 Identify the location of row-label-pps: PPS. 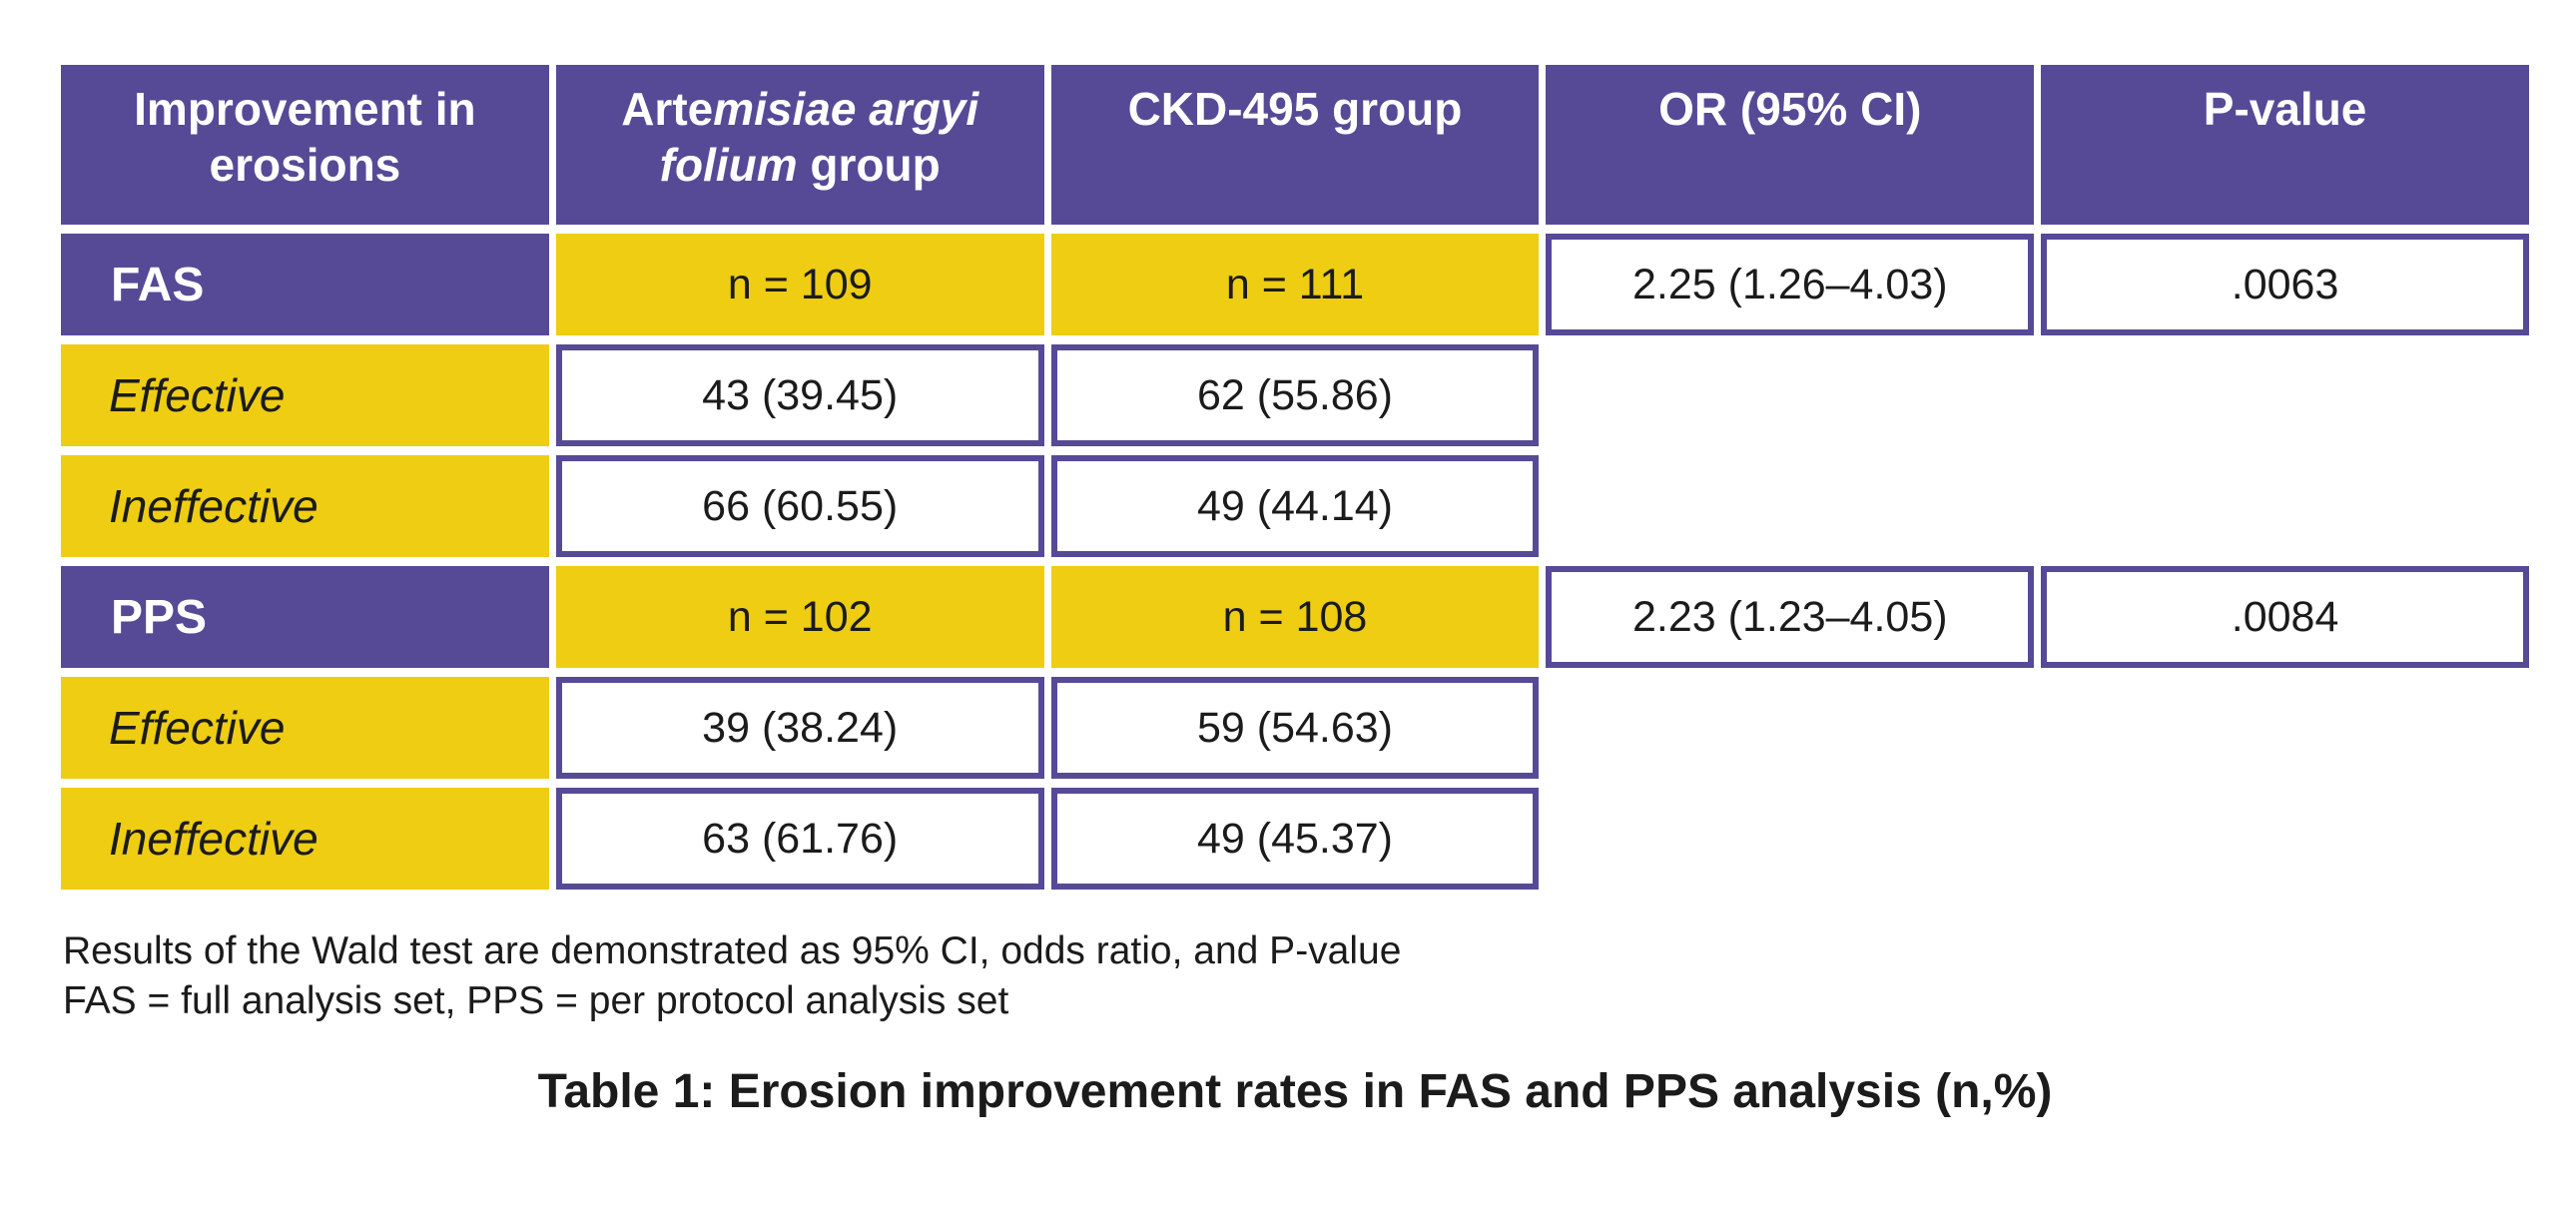
(305, 617).